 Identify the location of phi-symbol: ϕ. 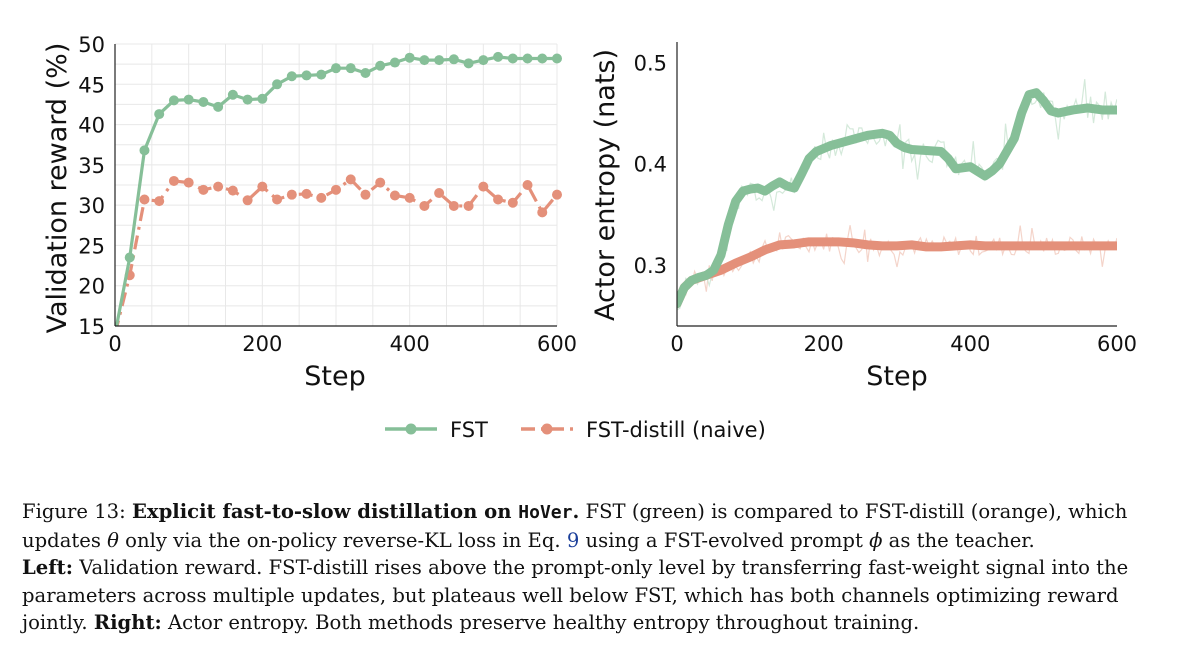
(876, 540).